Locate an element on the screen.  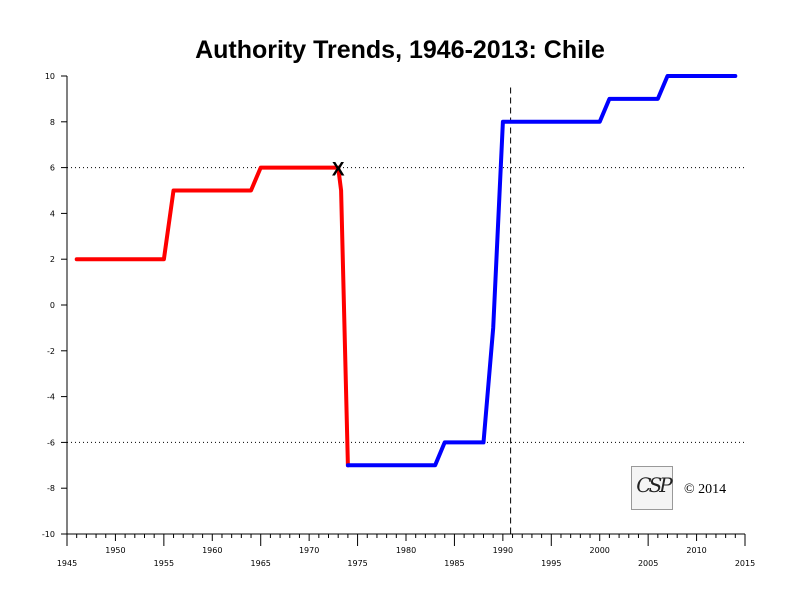
x-tick-label: 1955 is located at coordinates (164, 563).